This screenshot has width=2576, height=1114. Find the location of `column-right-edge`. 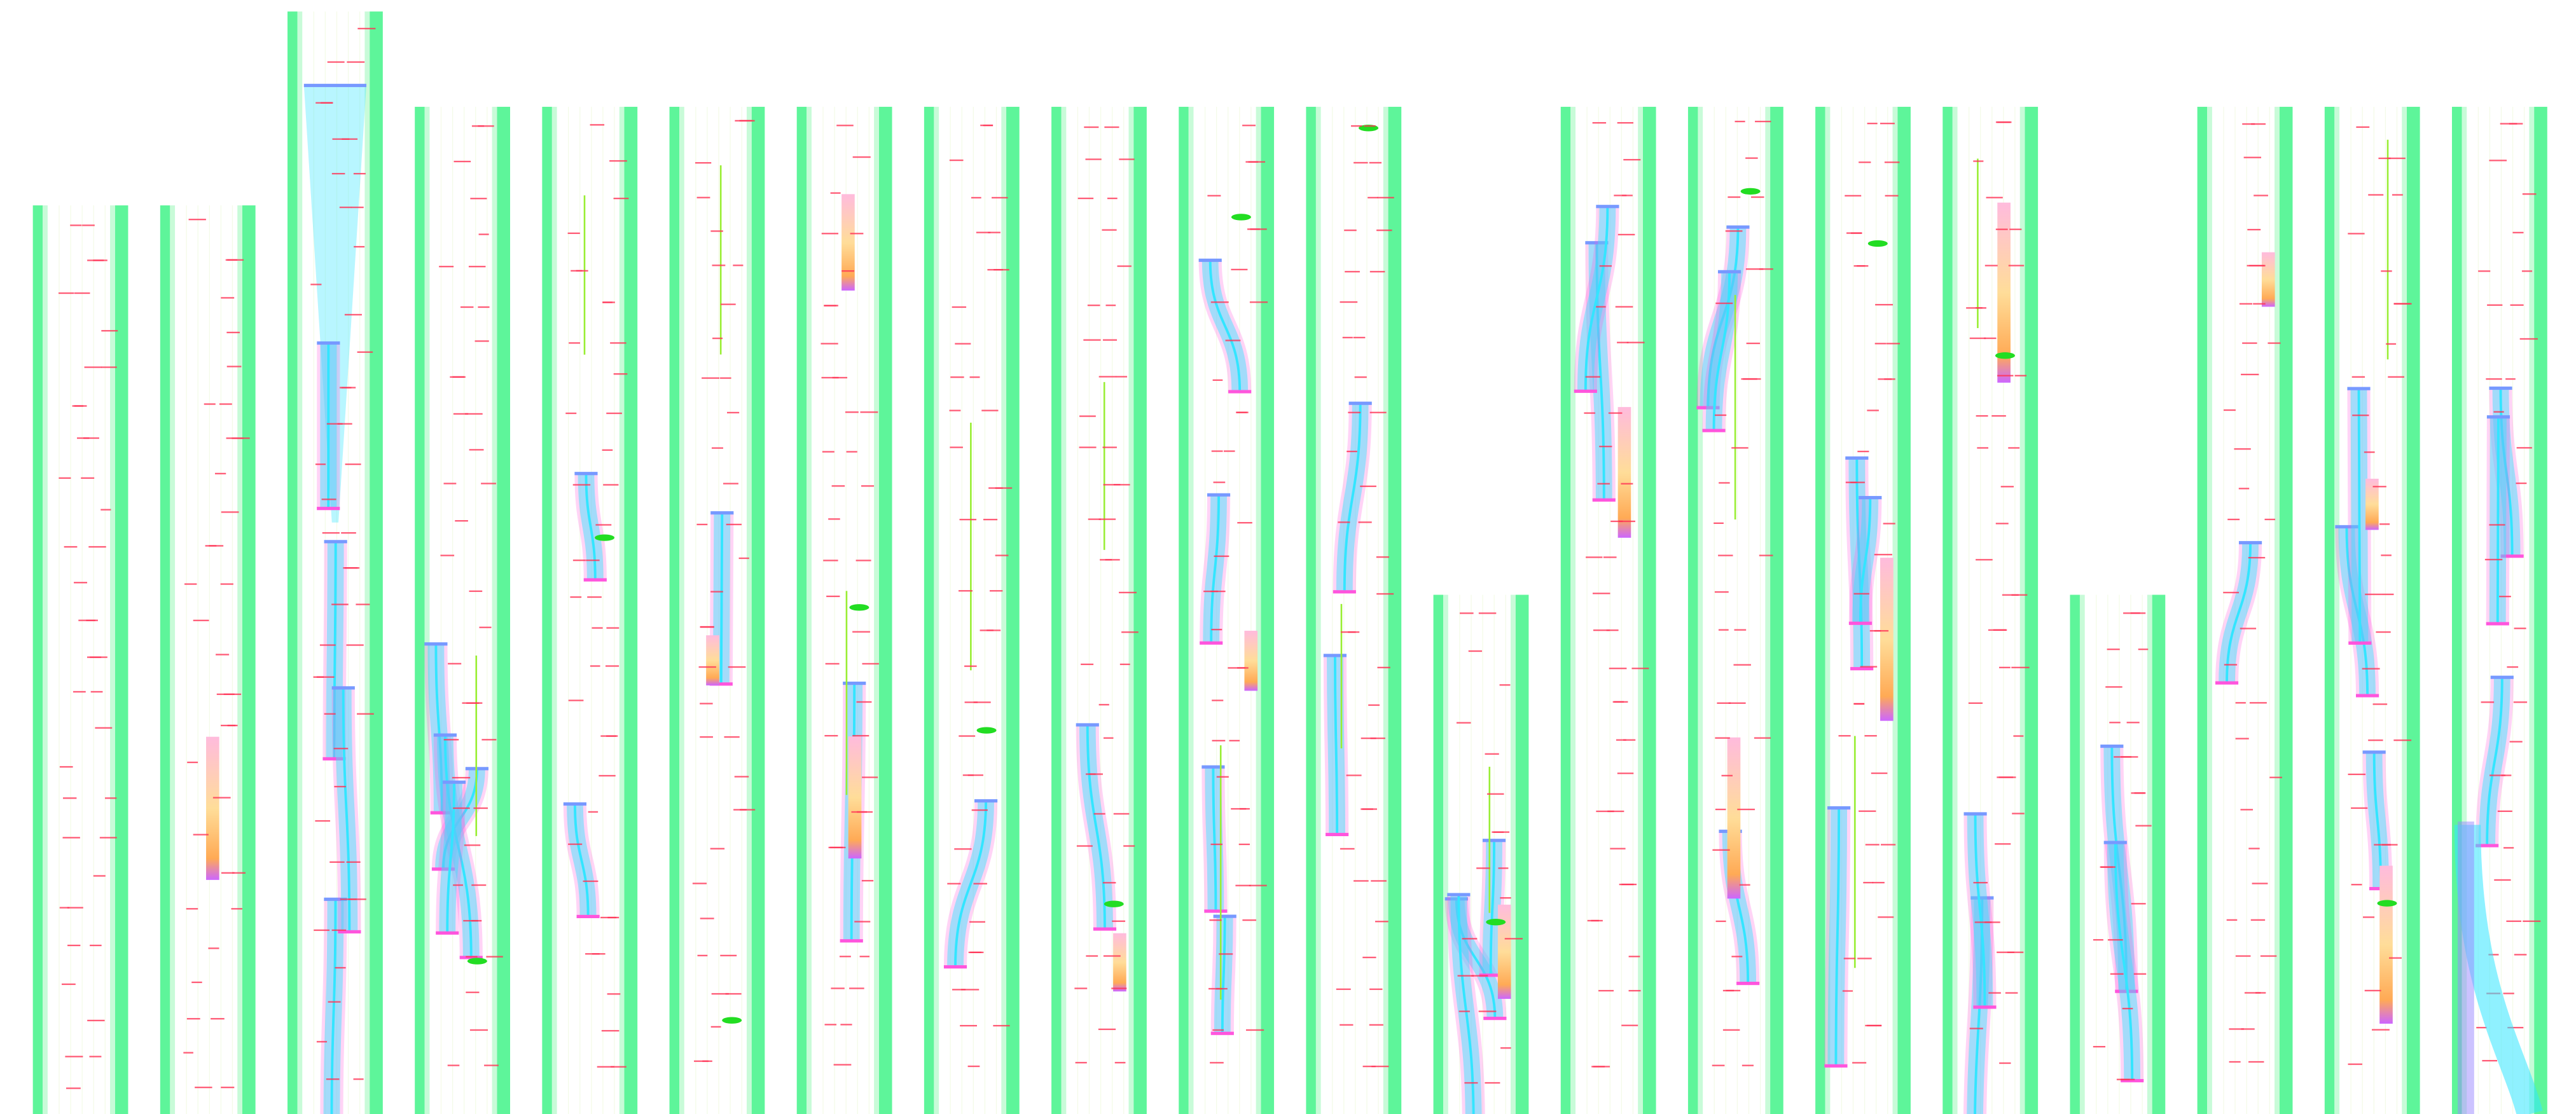

column-right-edge is located at coordinates (376, 562).